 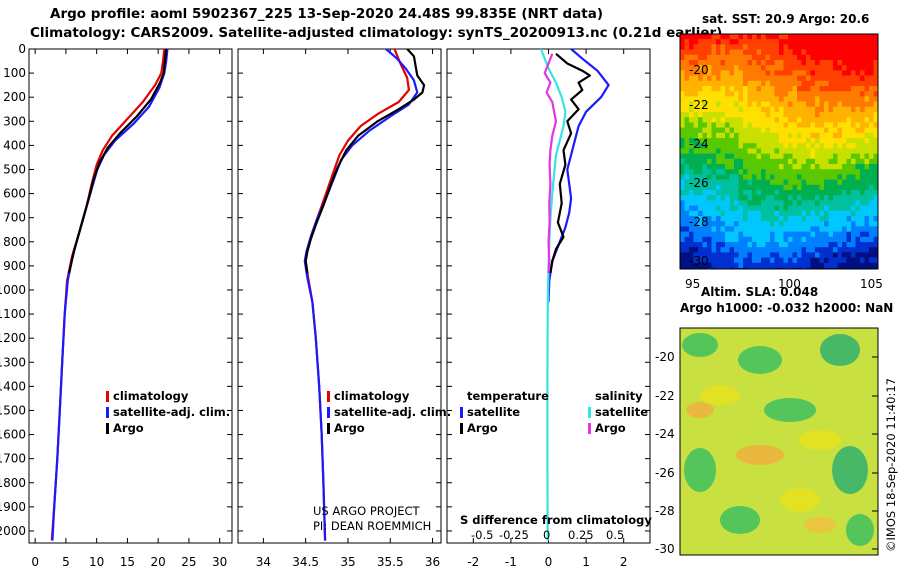 I want to click on salinity-panel-series, so click(x=364, y=295).